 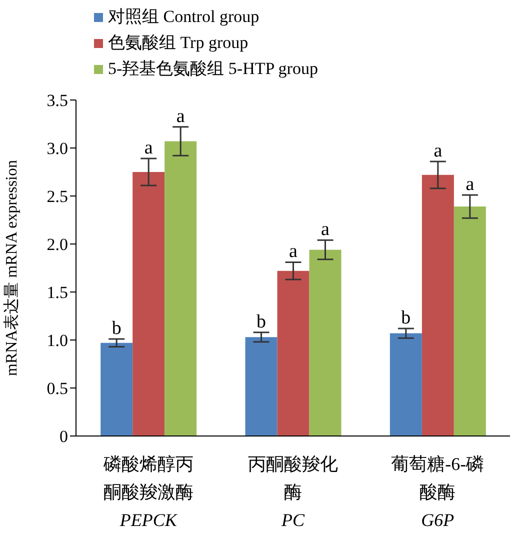 I want to click on x-tick-label: 丙酮酸羧化酶 PC, so click(x=293, y=492).